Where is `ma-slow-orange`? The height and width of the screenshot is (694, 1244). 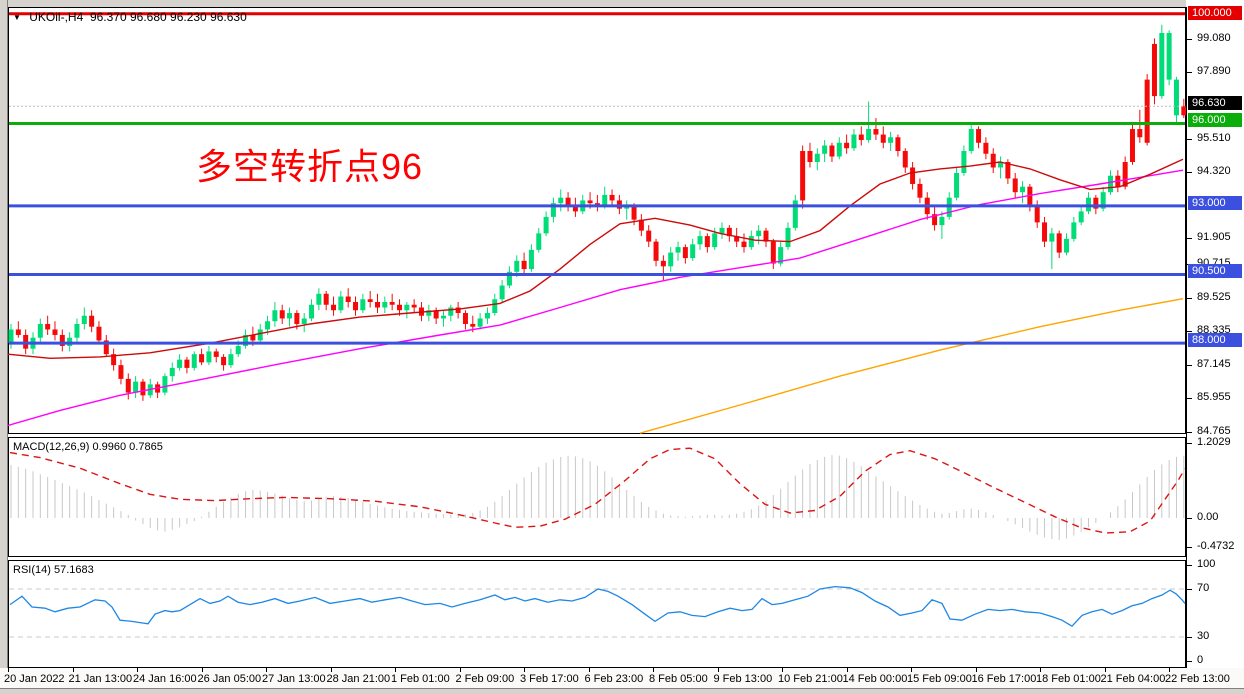 ma-slow-orange is located at coordinates (911, 366).